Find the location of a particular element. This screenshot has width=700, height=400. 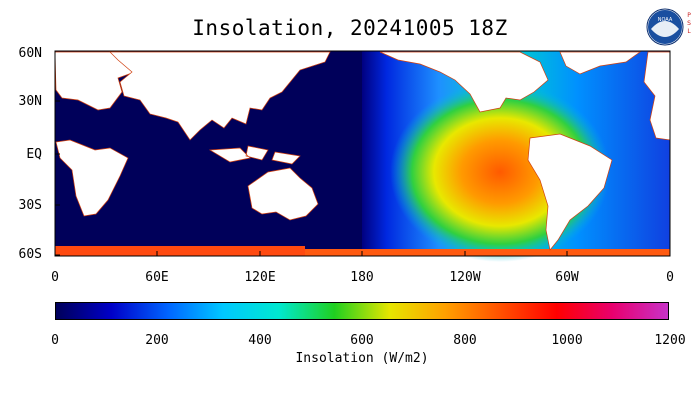

south-america-land is located at coordinates (570, 192).